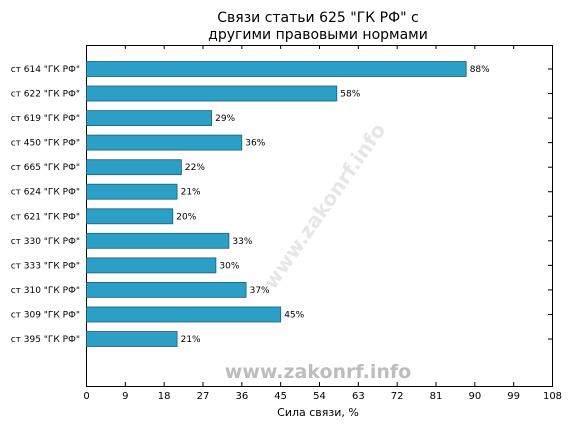 This screenshot has height=432, width=576. What do you see at coordinates (203, 396) in the screenshot?
I see `x-tick-label: 27` at bounding box center [203, 396].